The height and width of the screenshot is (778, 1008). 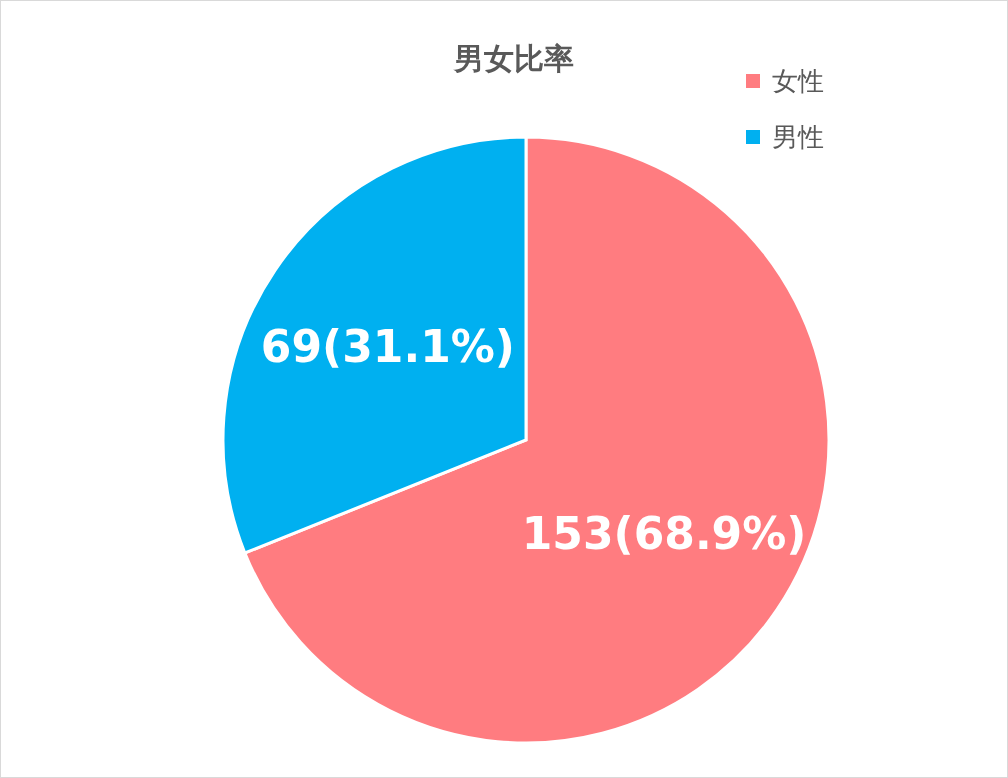 I want to click on legend-label: 女性, so click(x=798, y=81).